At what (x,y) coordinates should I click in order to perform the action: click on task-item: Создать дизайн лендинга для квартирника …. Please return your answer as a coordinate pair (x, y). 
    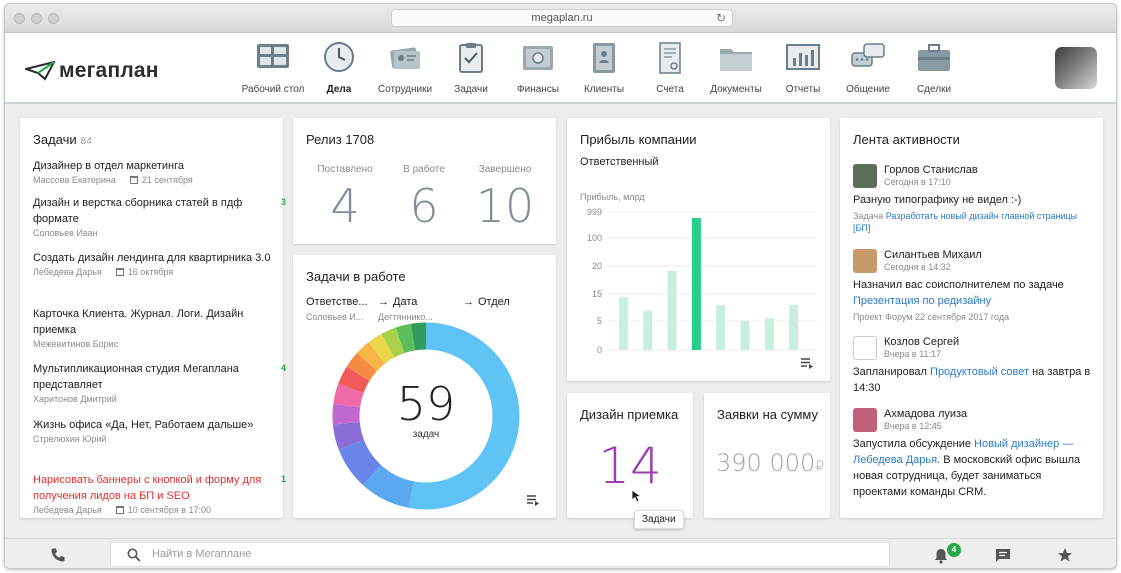
    Looking at the image, I should click on (153, 263).